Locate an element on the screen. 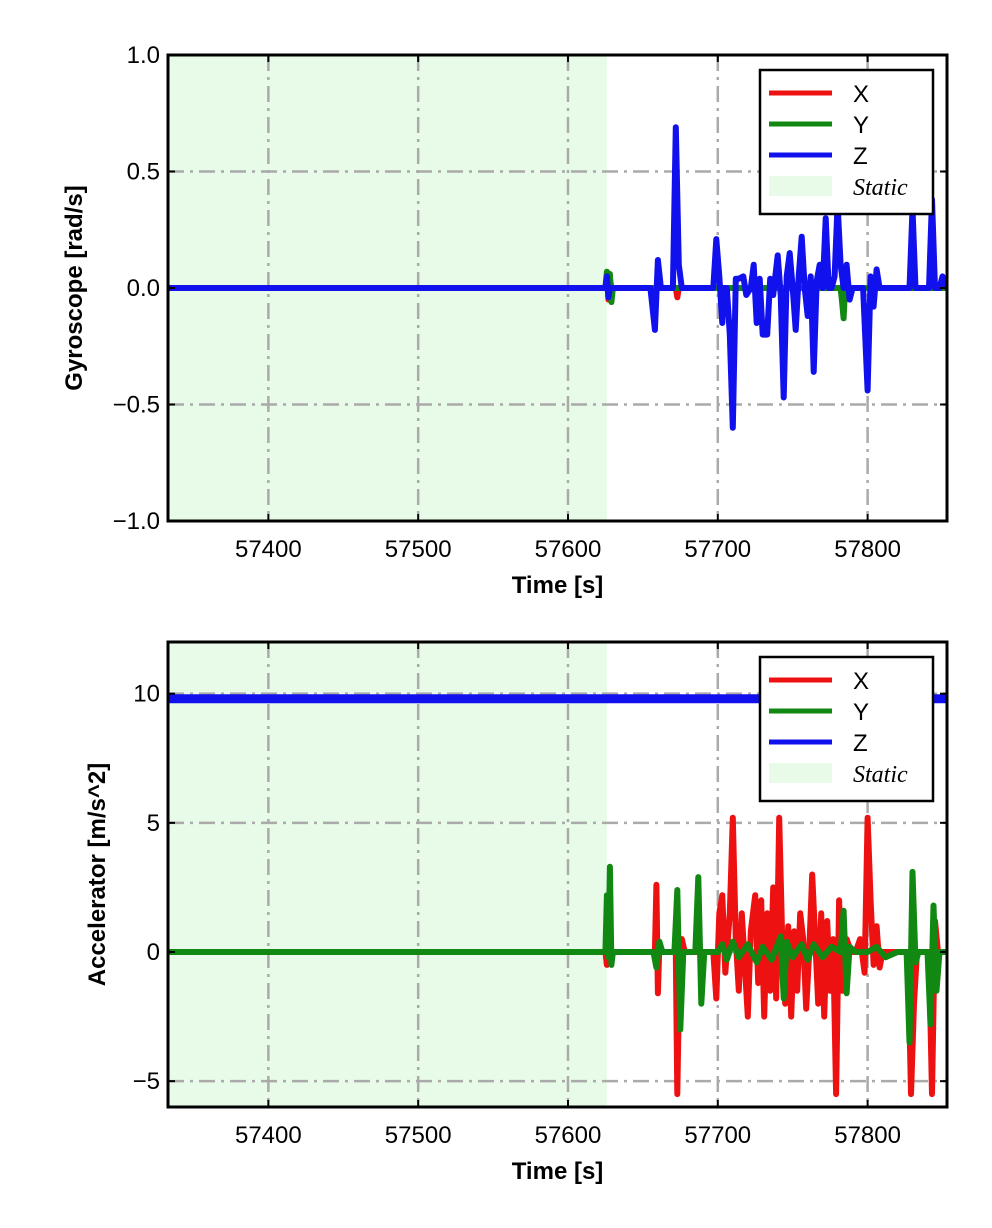 The image size is (992, 1228). series-y-line is located at coordinates (557, 954).